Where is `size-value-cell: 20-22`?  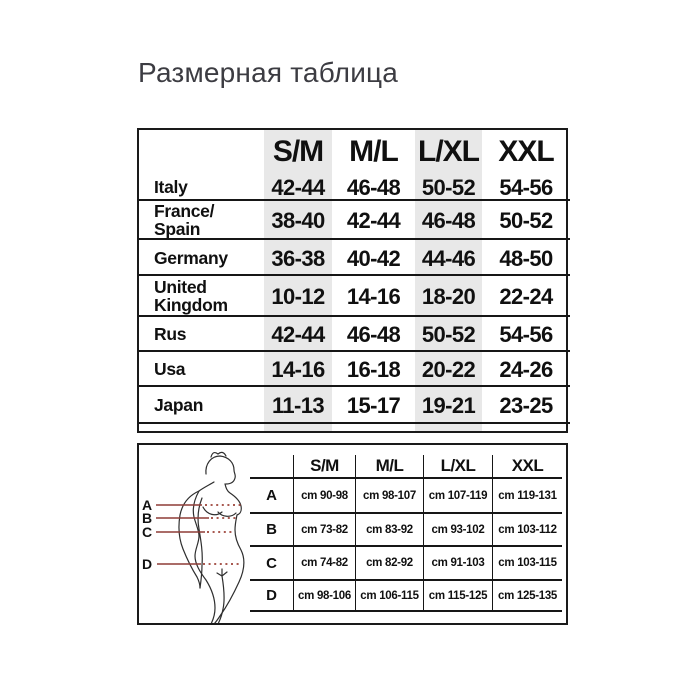
size-value-cell: 20-22 is located at coordinates (448, 369).